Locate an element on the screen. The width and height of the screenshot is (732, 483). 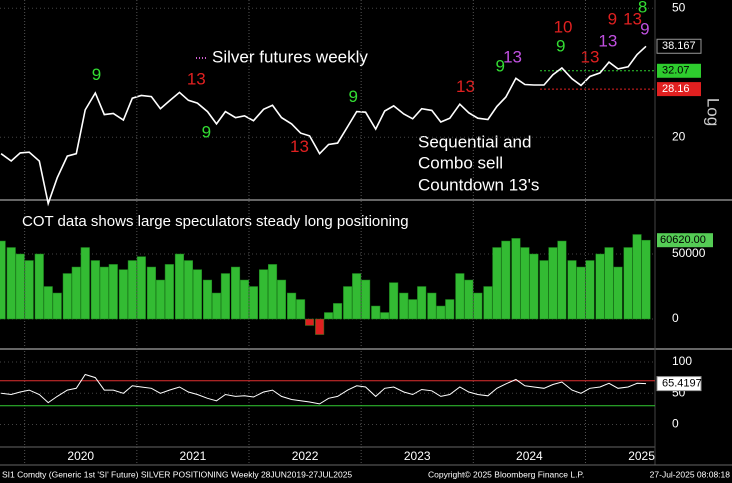
x-tick-label: 2021 is located at coordinates (193, 456).